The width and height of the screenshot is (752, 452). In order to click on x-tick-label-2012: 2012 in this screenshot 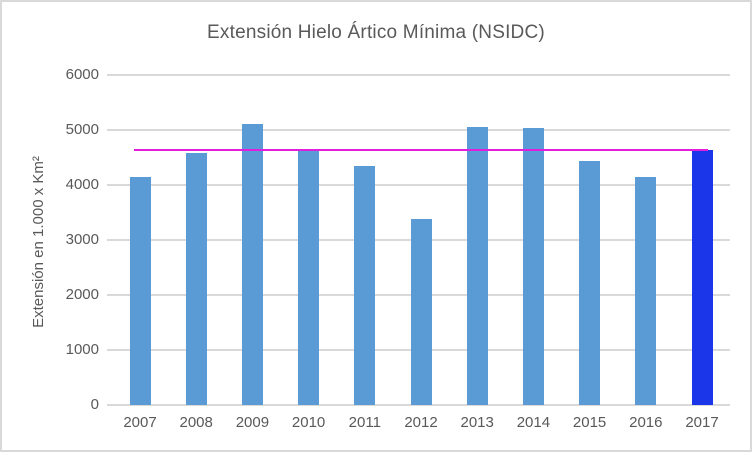, I will do `click(421, 422)`.